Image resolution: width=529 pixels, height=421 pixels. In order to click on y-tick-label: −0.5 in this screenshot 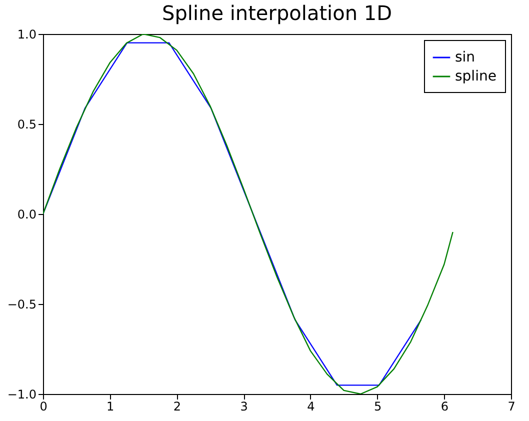, I will do `click(21, 305)`.